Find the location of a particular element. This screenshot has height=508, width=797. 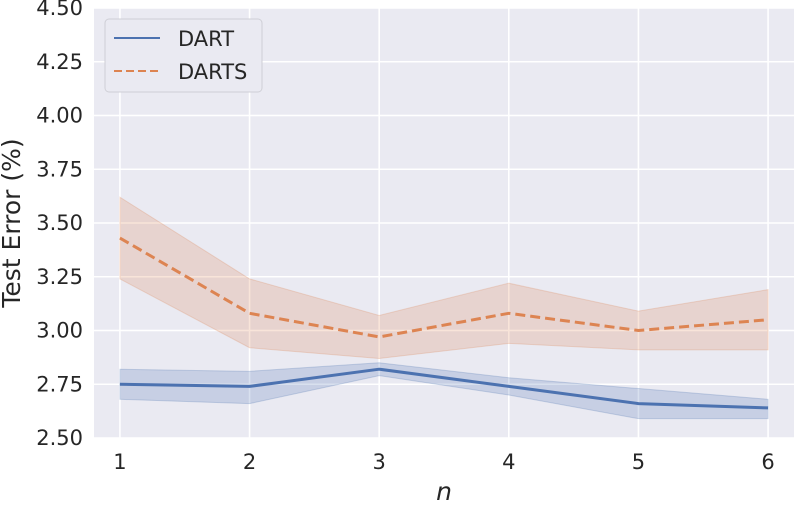

x-tick-label: 5 is located at coordinates (638, 462).